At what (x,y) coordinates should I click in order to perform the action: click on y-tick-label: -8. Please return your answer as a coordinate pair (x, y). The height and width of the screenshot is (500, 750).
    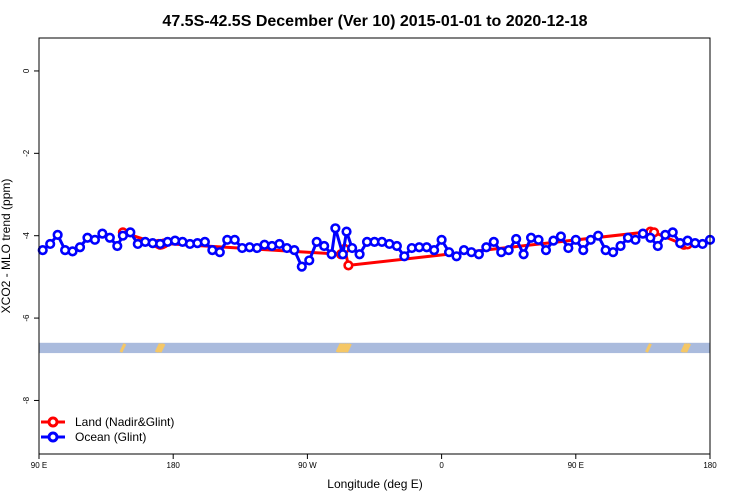
    Looking at the image, I should click on (26, 400).